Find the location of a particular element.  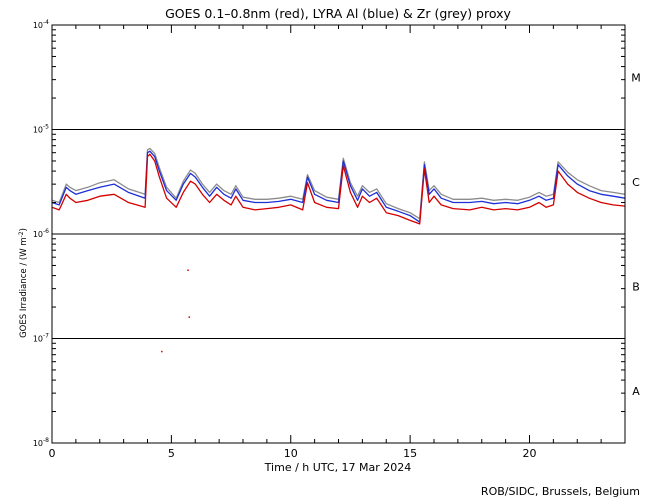

x-tick-label: 5 is located at coordinates (171, 453).